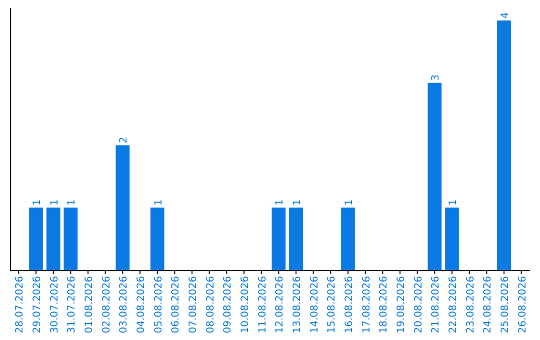 The height and width of the screenshot is (340, 540). Describe the element at coordinates (349, 305) in the screenshot. I see `x-tick-label: 16.08.2026` at that location.